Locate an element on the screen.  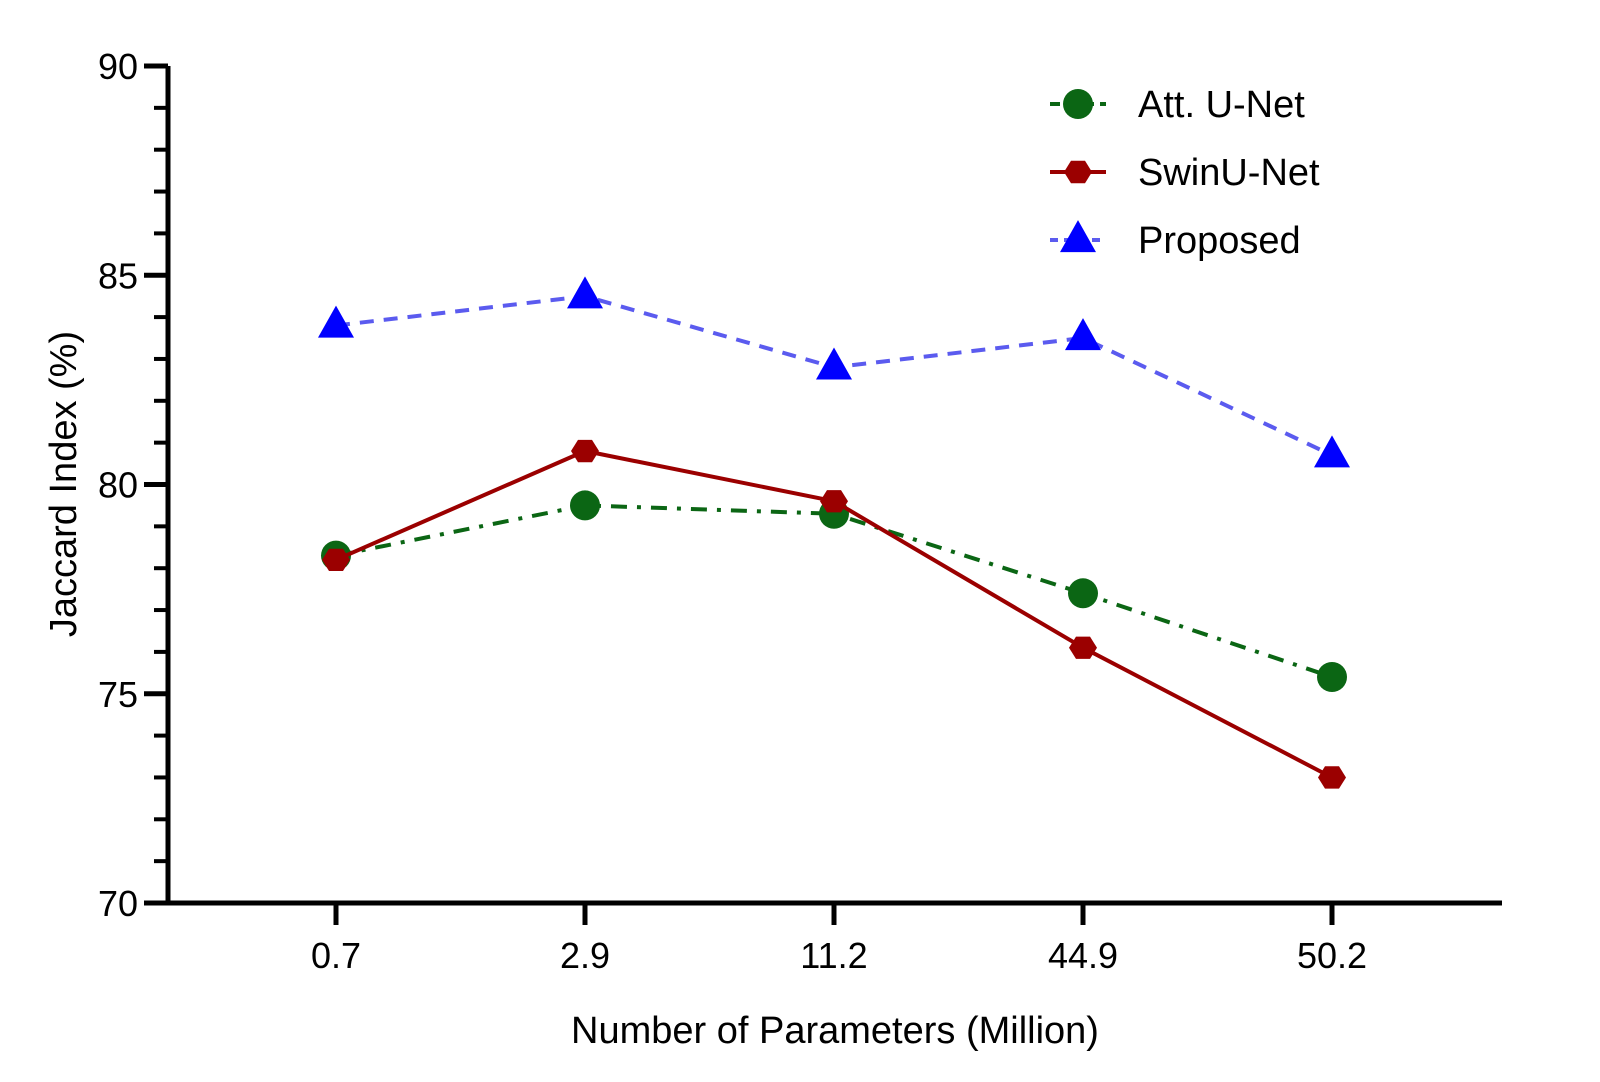
legend-label-swinu-net: SwinU-Net is located at coordinates (1229, 173).